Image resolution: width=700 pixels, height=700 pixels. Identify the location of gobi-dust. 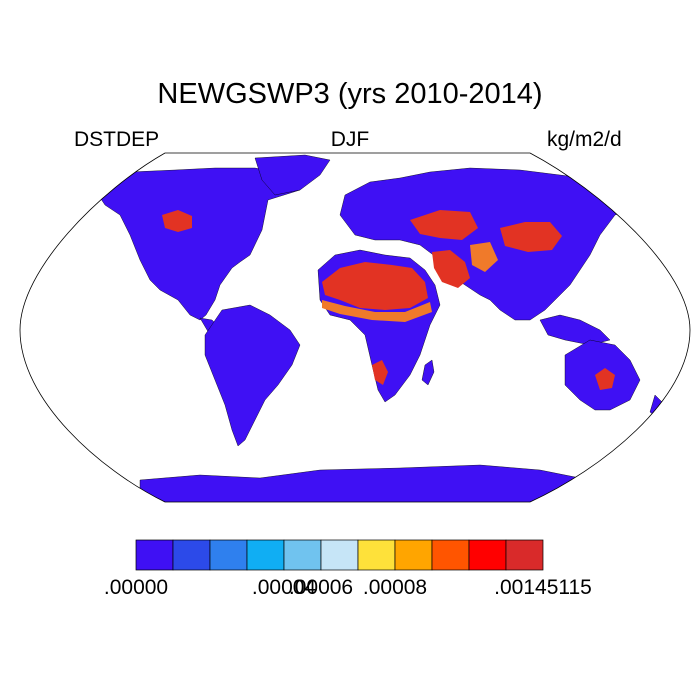
(531, 237).